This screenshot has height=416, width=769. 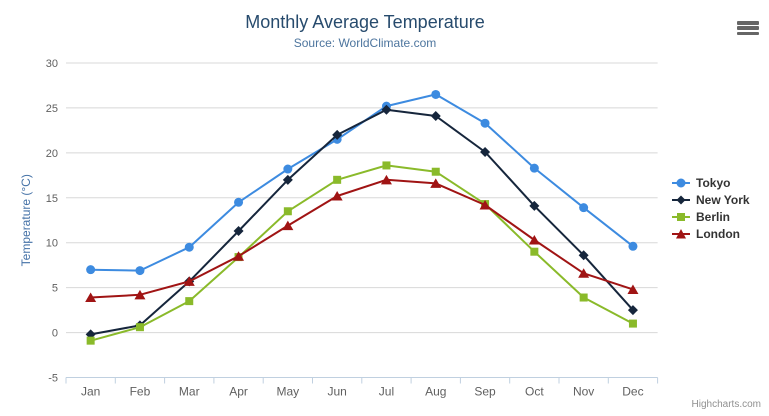 I want to click on legend: Tokyo New York Berlin London, so click(x=711, y=208).